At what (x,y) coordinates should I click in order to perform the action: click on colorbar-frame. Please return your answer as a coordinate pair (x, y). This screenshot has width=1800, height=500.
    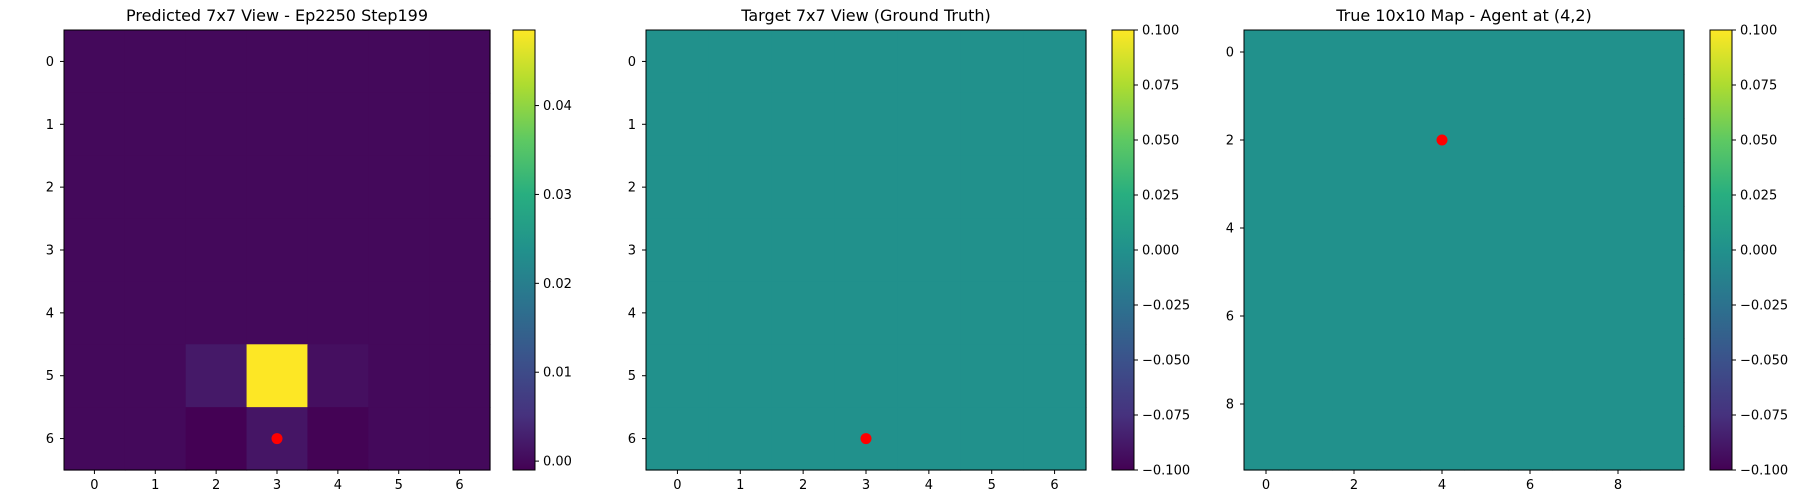
    Looking at the image, I should click on (524, 250).